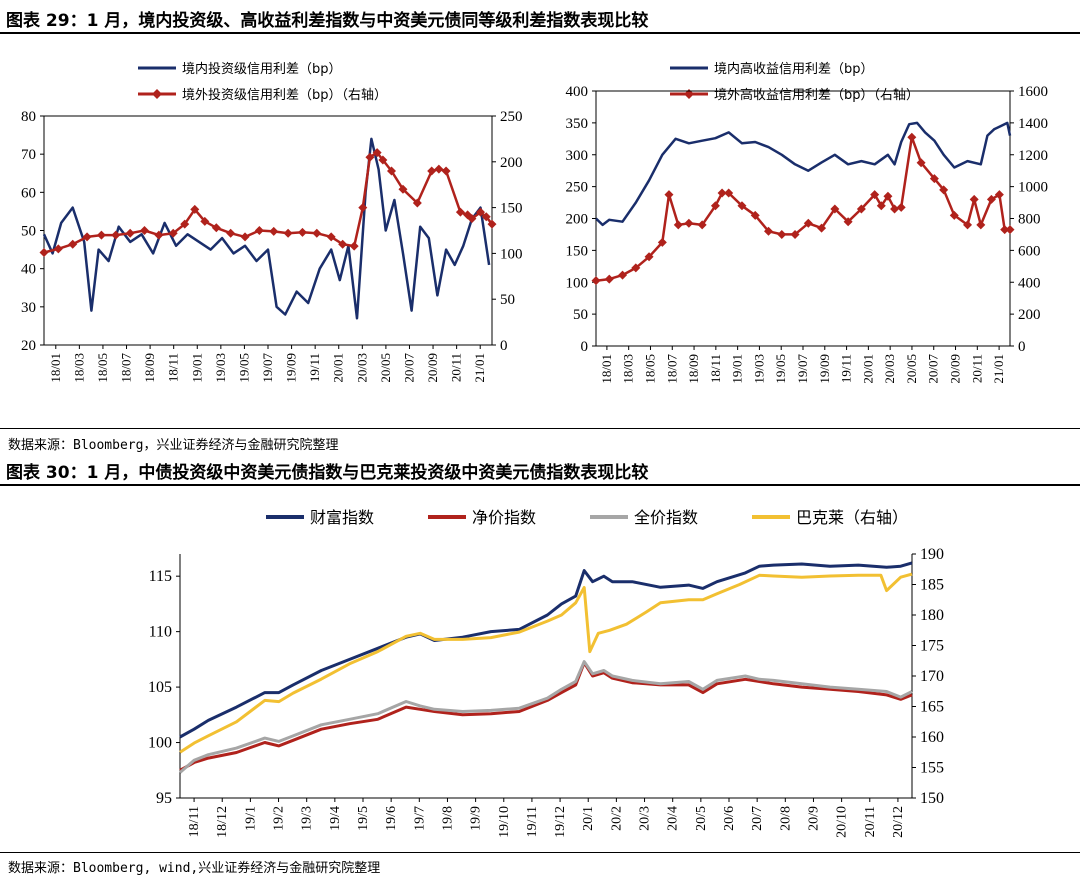 This screenshot has height=880, width=1080. What do you see at coordinates (802, 369) in the screenshot?
I see `x-tick-label: 19/07` at bounding box center [802, 369].